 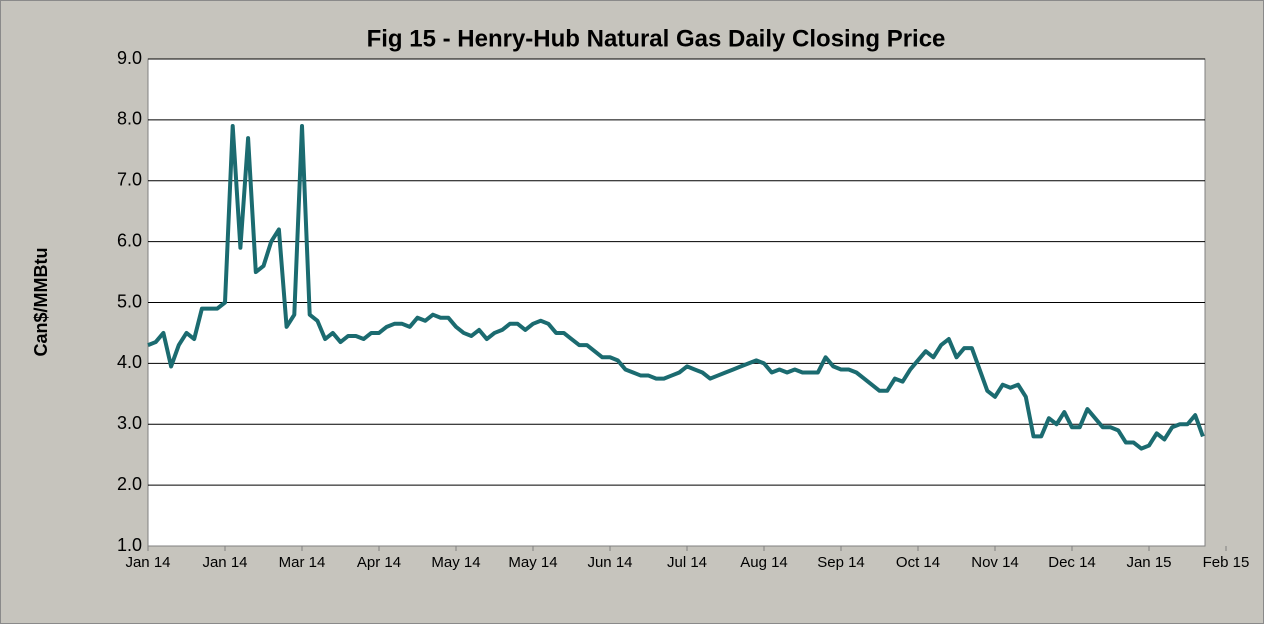 I want to click on x-tick-label: Jan 15, so click(x=1148, y=562).